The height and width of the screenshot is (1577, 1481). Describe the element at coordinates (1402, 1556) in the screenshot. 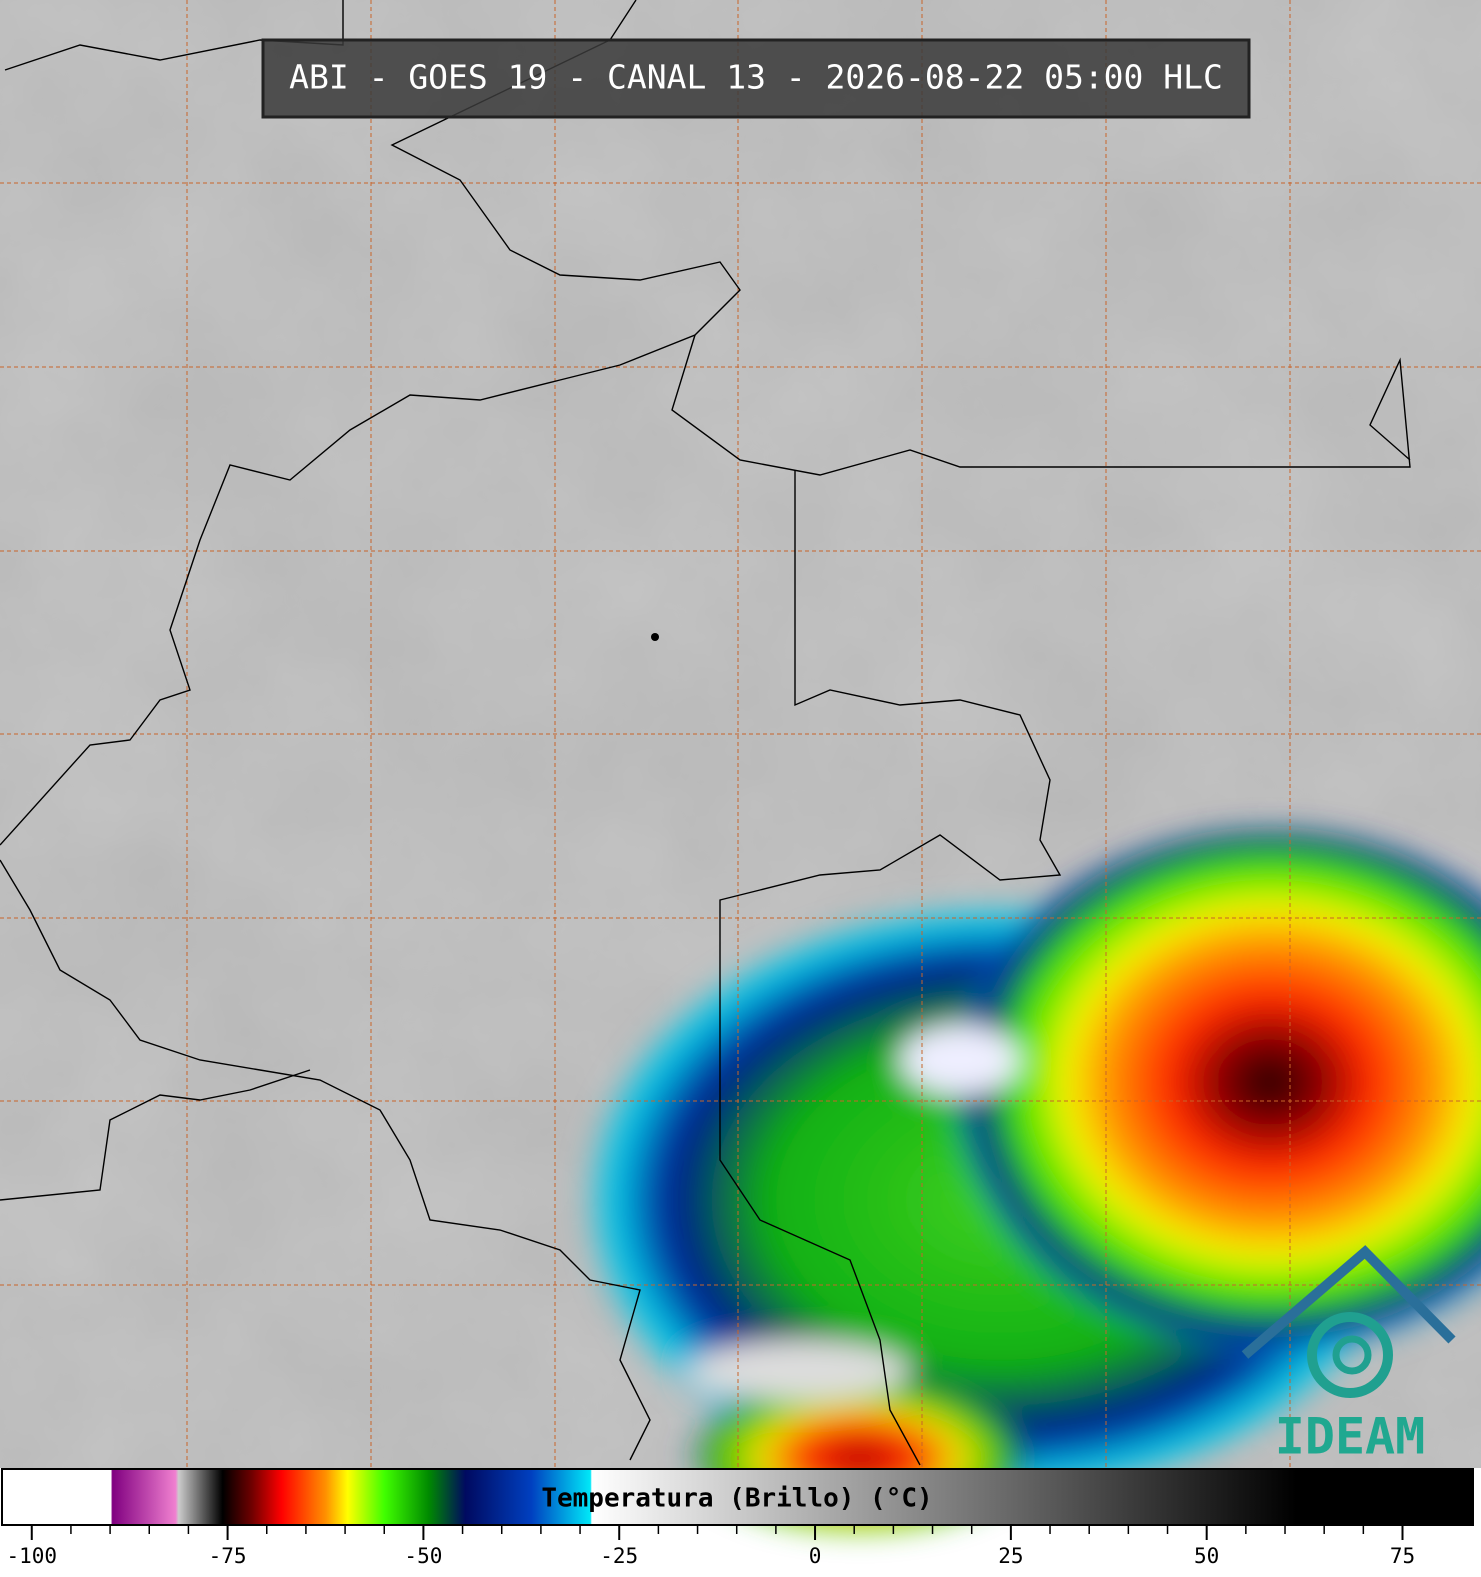

I see `tick-label: 75` at that location.